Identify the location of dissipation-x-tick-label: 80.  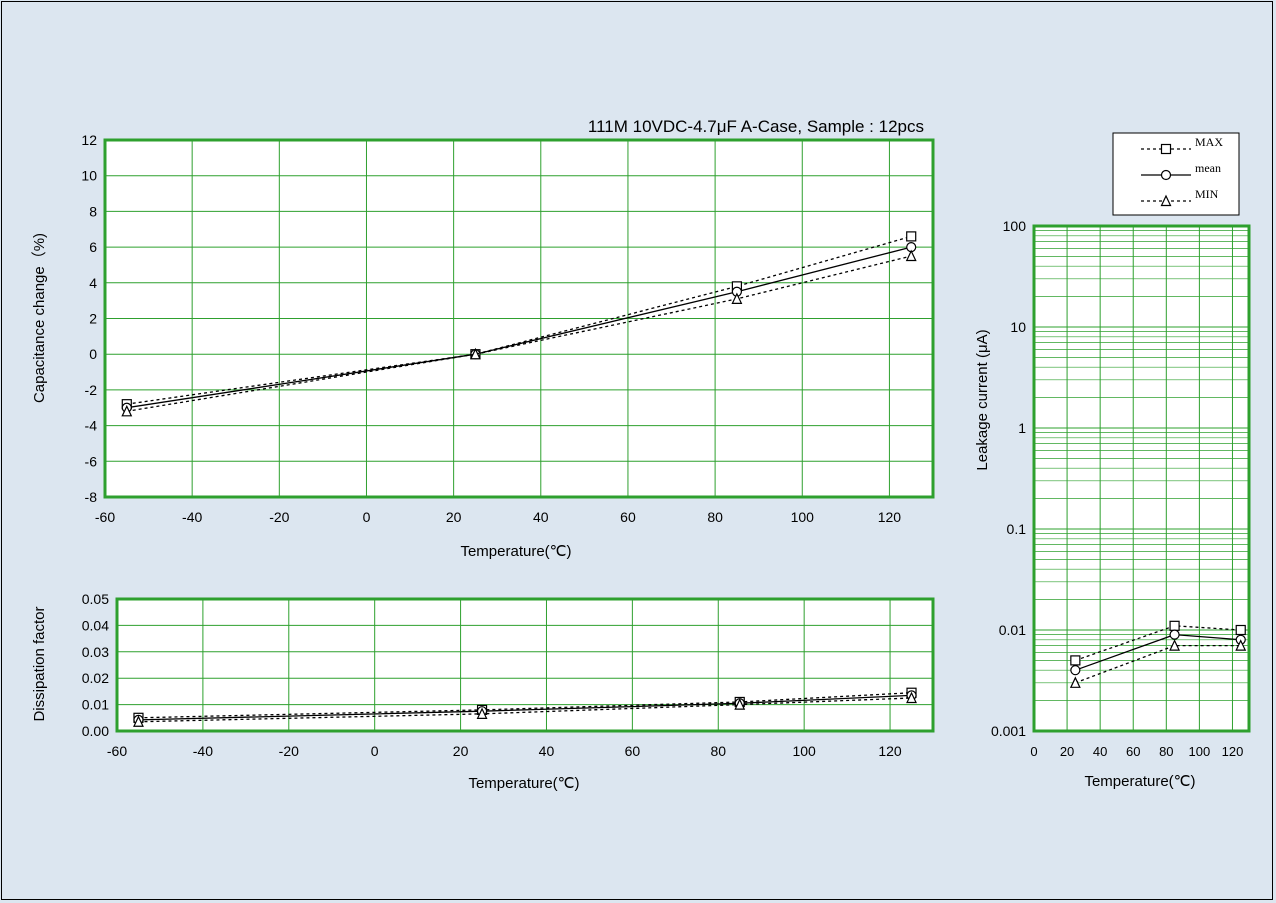
(718, 751).